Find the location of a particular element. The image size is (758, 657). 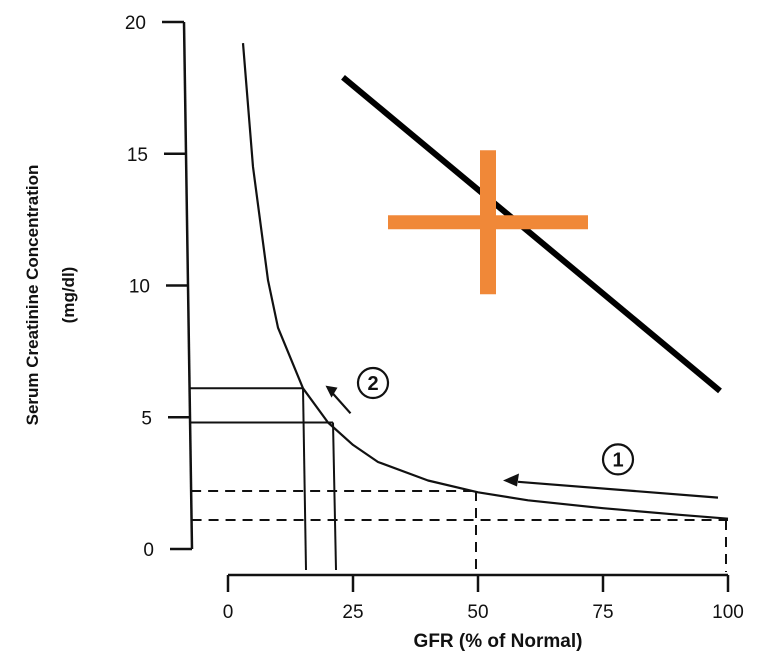

callout-number: 1 is located at coordinates (617, 460).